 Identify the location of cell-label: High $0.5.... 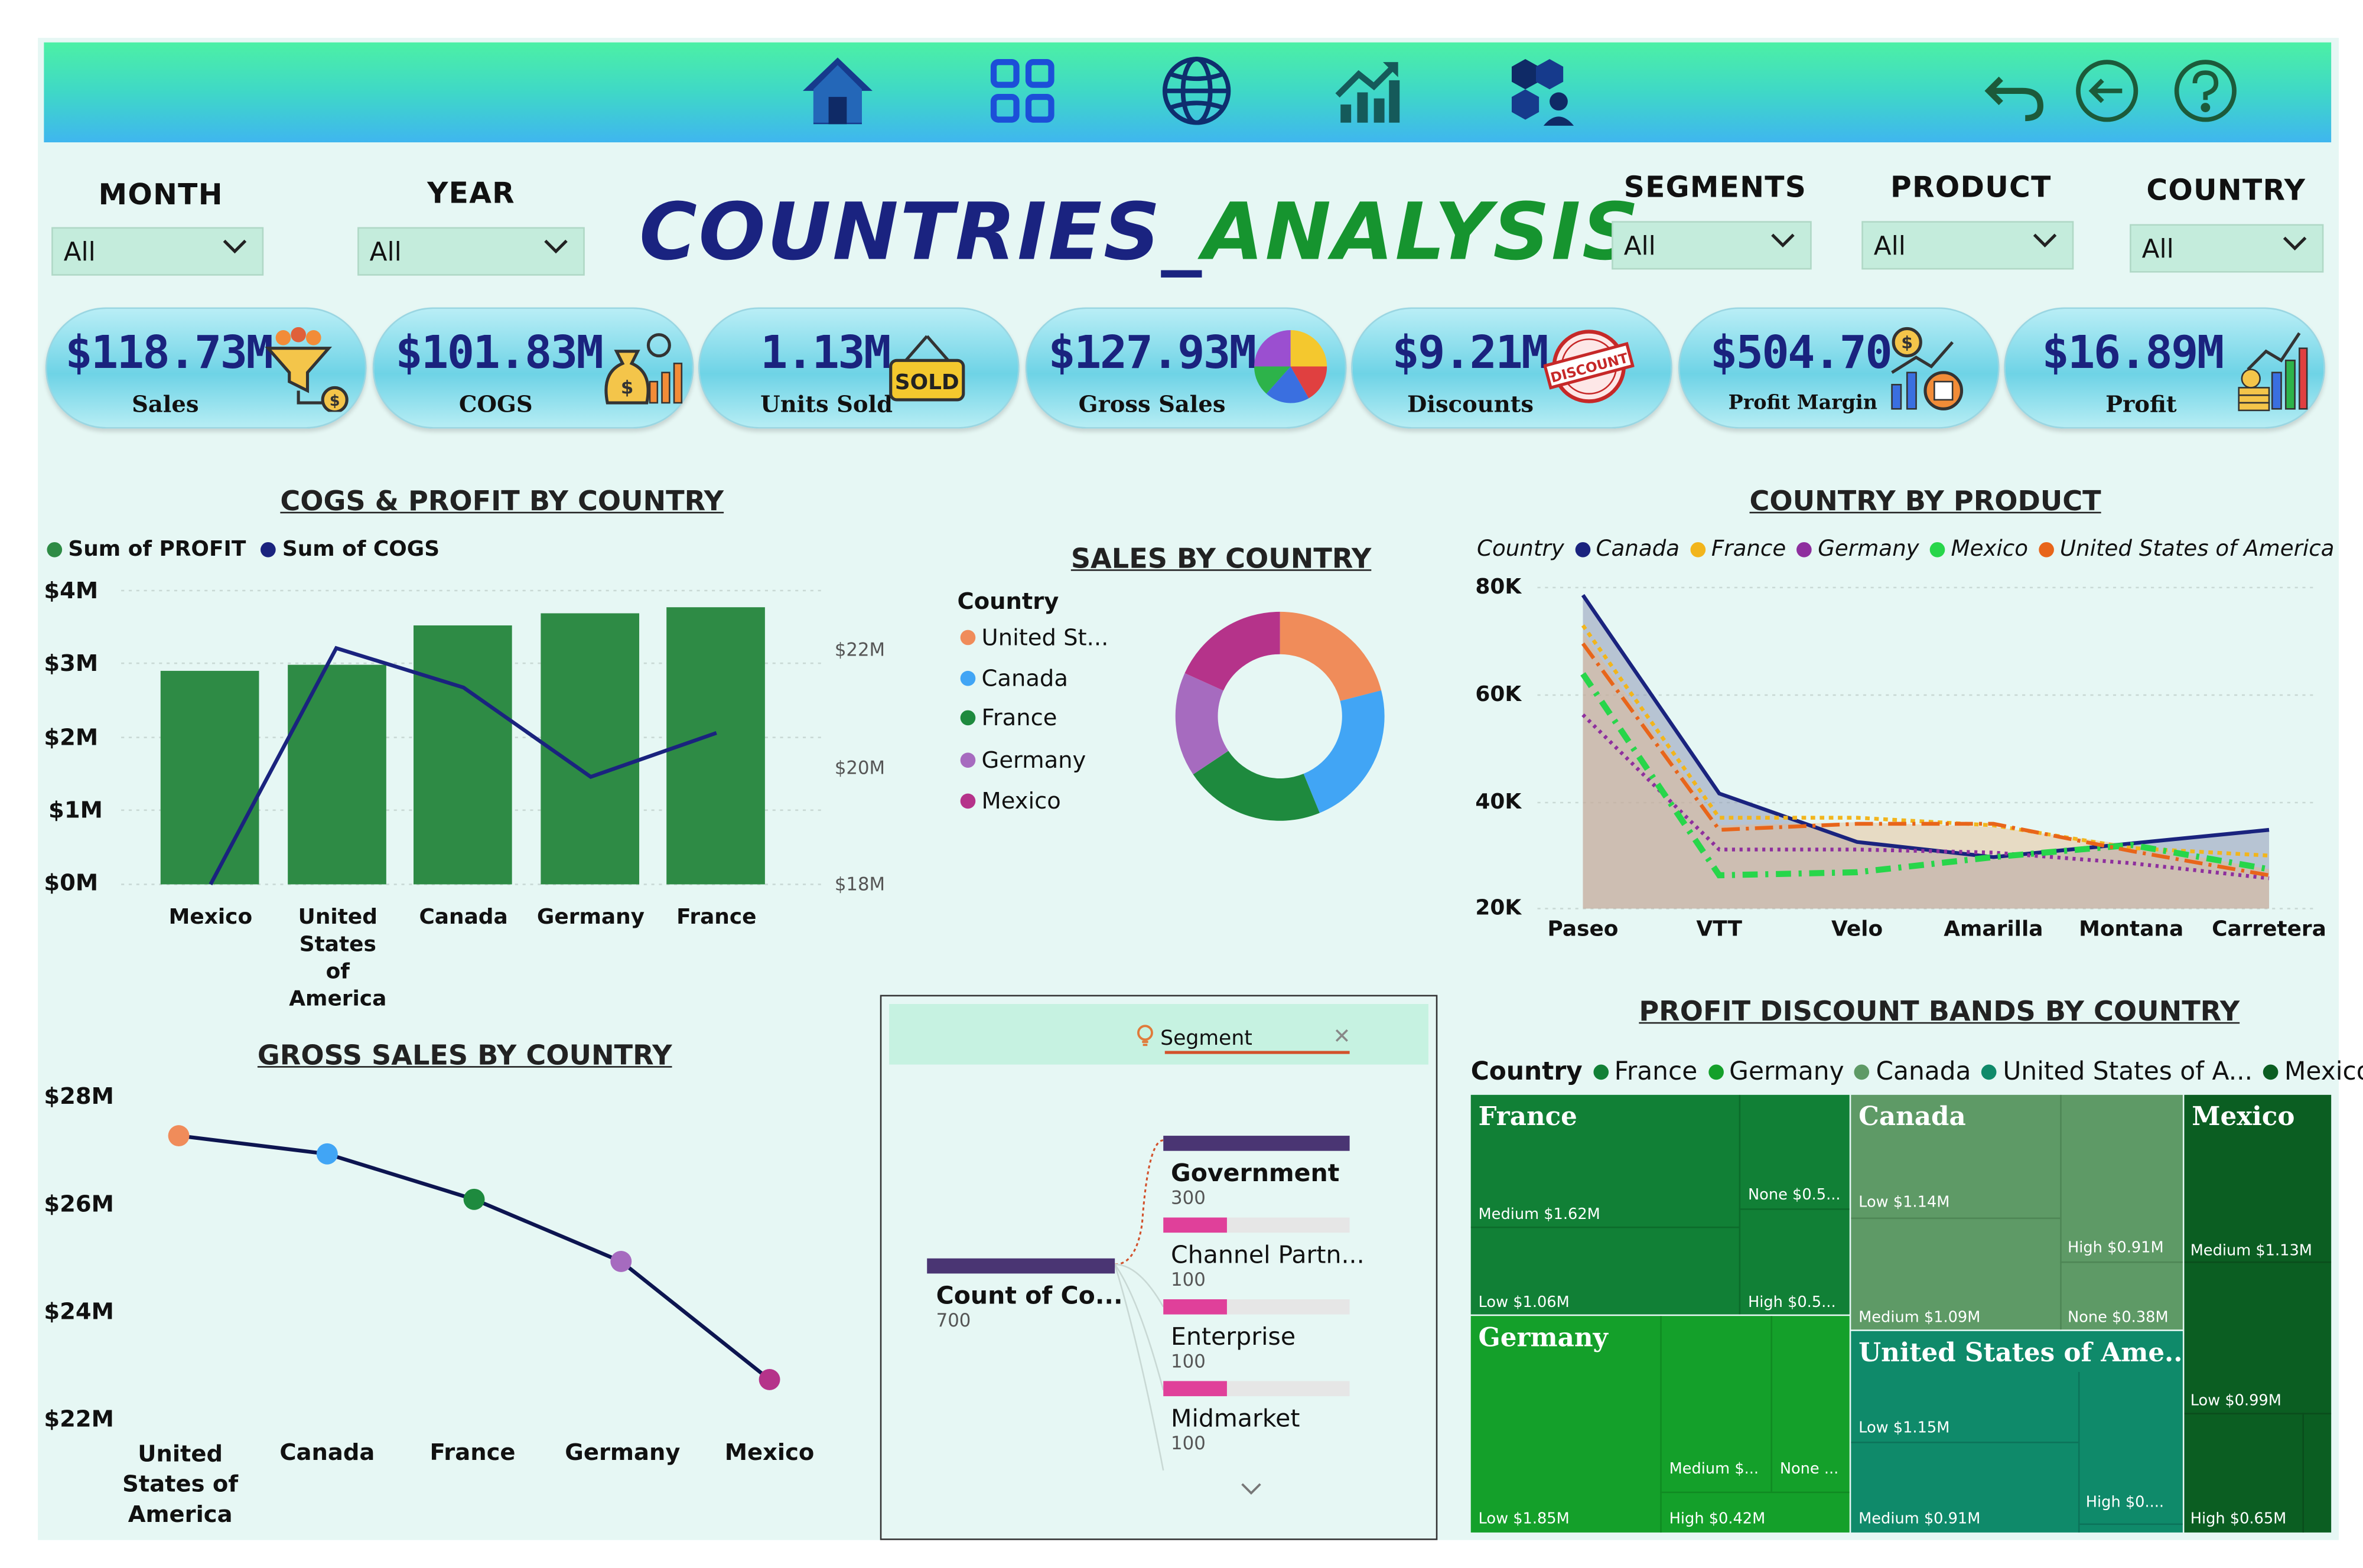
(1791, 1303).